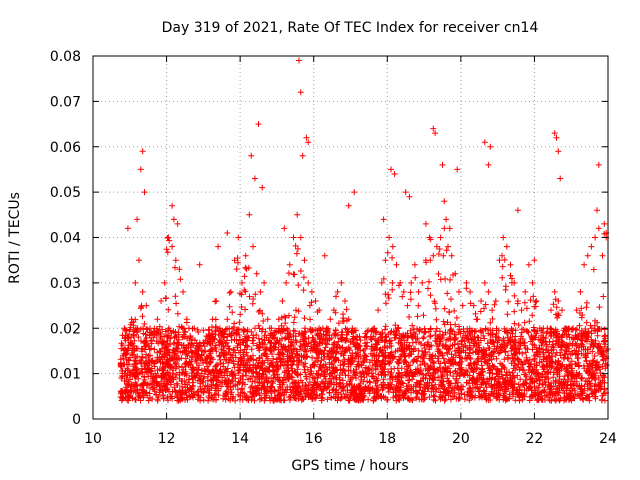 Image resolution: width=640 pixels, height=480 pixels. Describe the element at coordinates (65, 329) in the screenshot. I see `y-tick-label: 0.02` at that location.